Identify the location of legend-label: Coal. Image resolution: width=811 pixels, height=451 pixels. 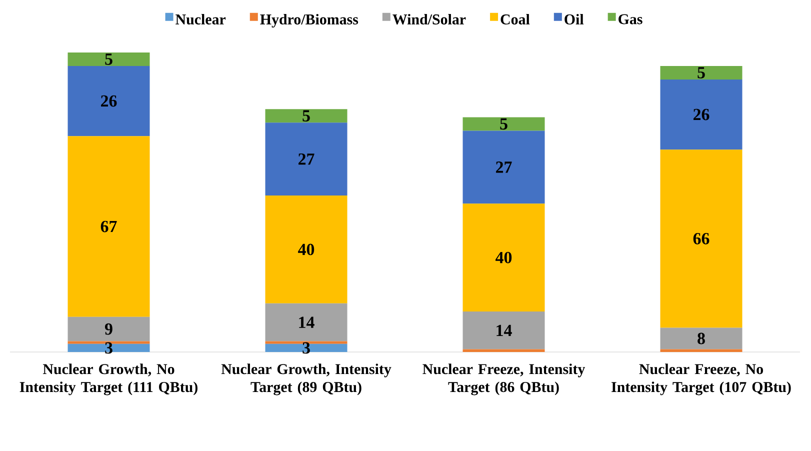
(515, 19).